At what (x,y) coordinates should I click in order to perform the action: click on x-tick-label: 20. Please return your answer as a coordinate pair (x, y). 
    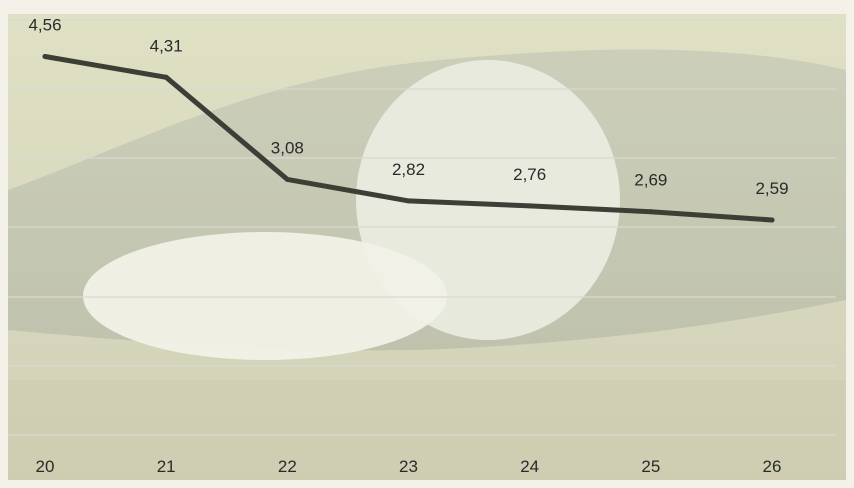
    Looking at the image, I should click on (45, 466).